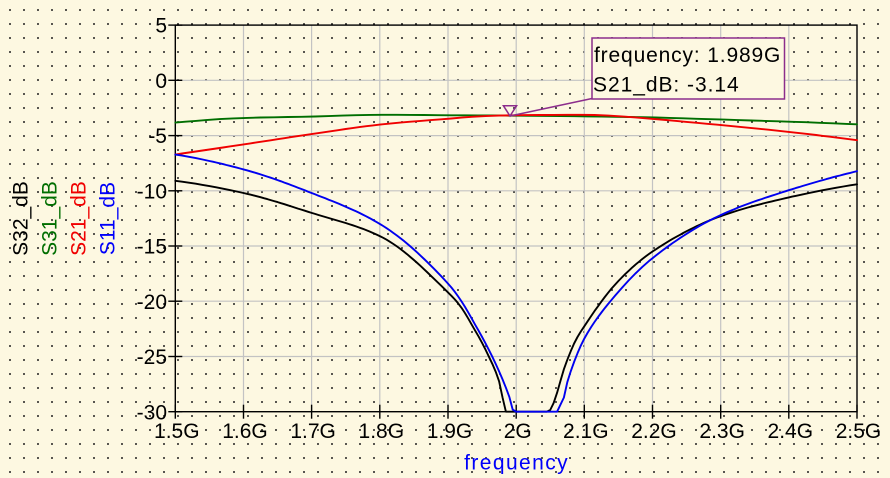  I want to click on svg-text: S11_dB, so click(108, 218).